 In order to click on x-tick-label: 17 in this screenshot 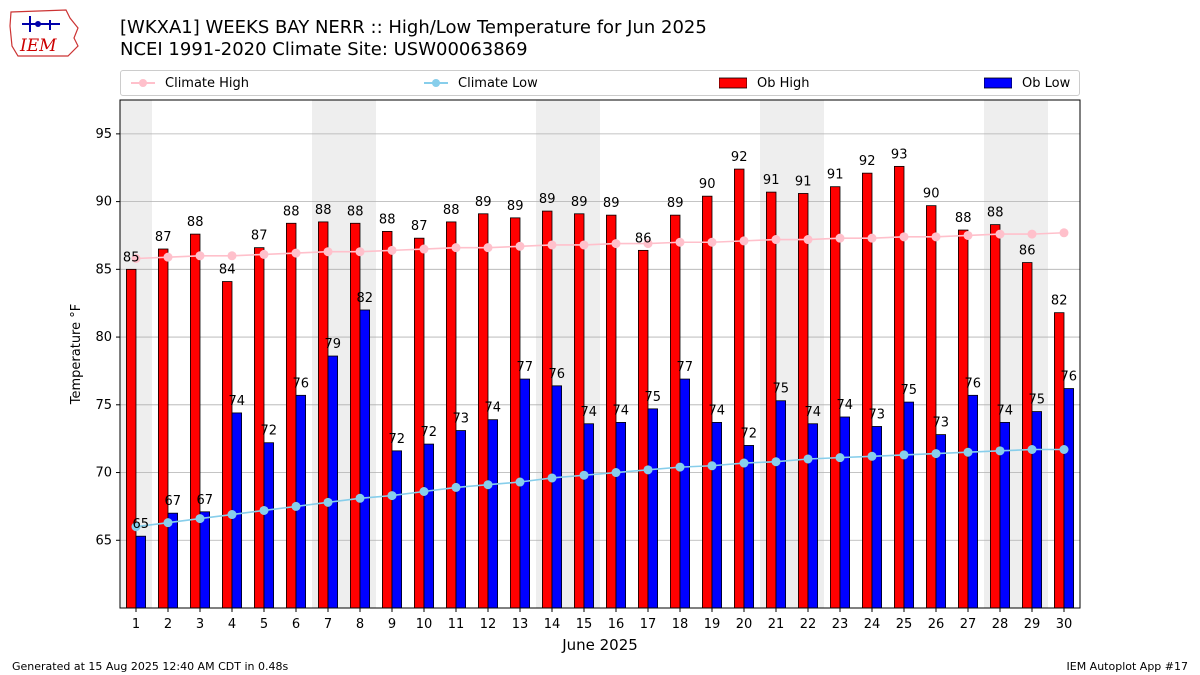, I will do `click(648, 624)`.